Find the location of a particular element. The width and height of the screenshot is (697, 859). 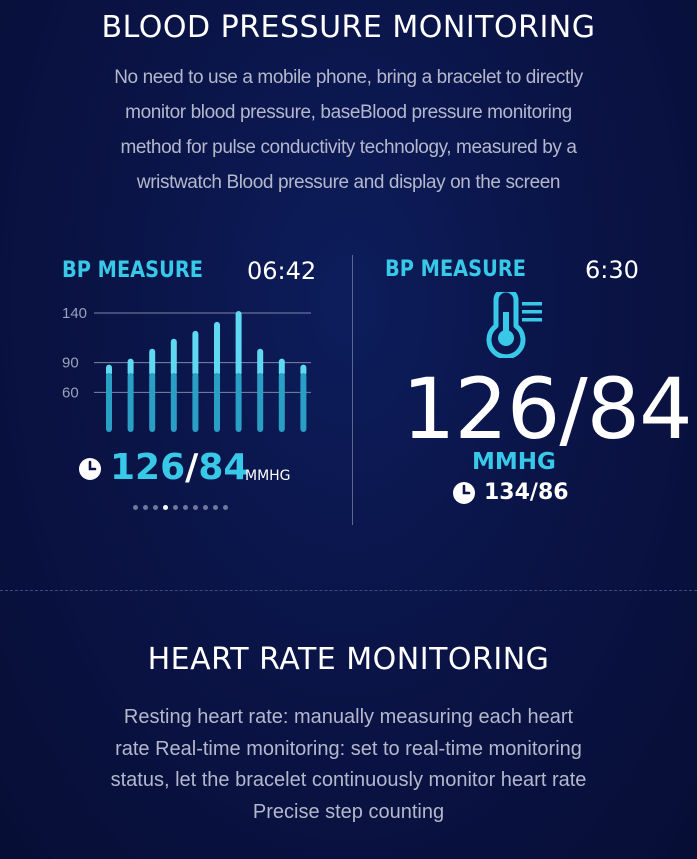

left-systolic-value: 126 is located at coordinates (148, 467).